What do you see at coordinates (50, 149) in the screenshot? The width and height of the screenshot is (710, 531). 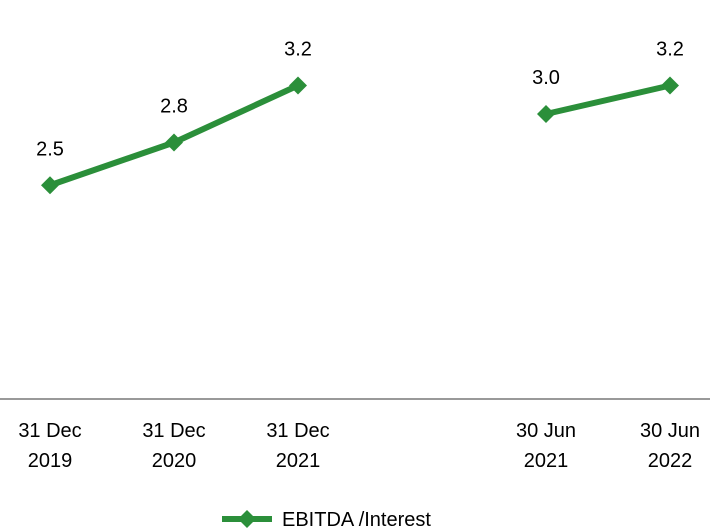 I see `data-label: 2.5` at bounding box center [50, 149].